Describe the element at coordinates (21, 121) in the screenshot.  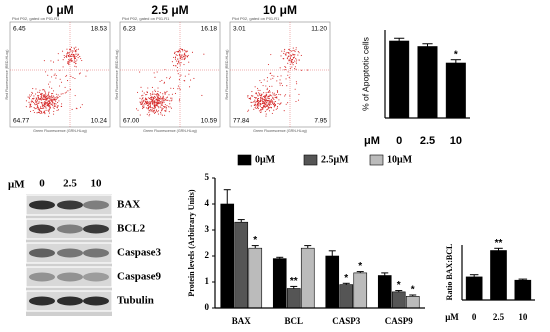
I see `quadrant-value: 64.77` at that location.